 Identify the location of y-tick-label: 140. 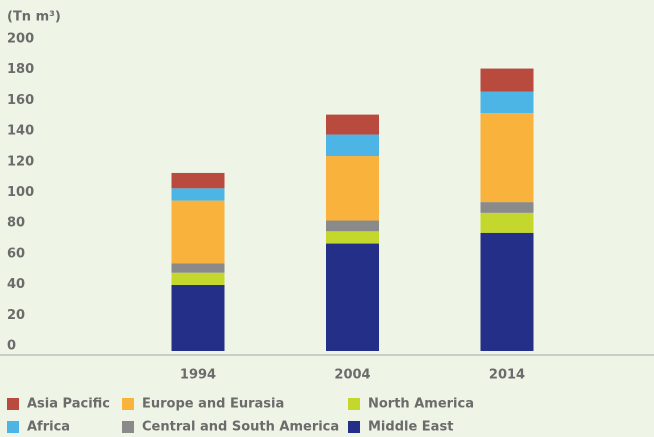
(20, 131).